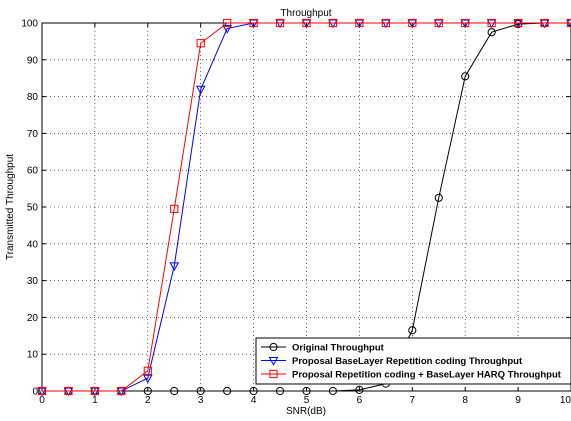 The width and height of the screenshot is (571, 421). What do you see at coordinates (565, 400) in the screenshot?
I see `x-tick-label: 10` at bounding box center [565, 400].